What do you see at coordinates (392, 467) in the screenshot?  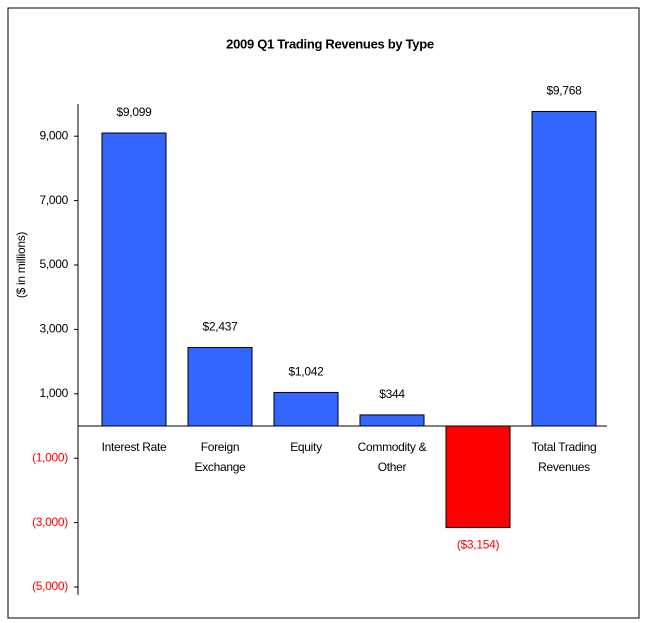 I see `x-tick-label: Other` at bounding box center [392, 467].